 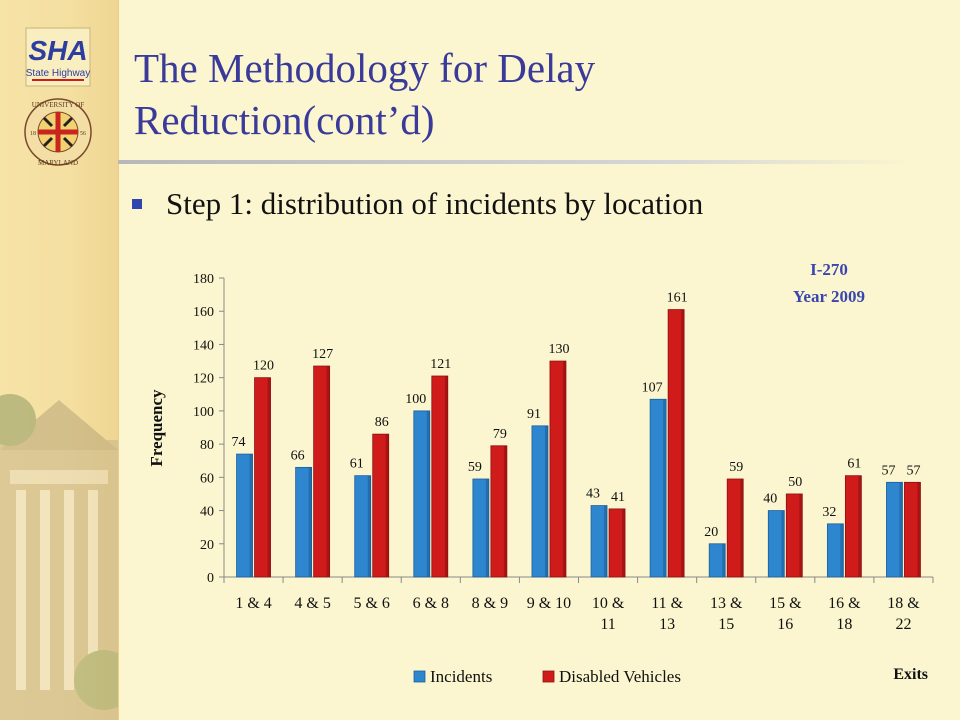 I want to click on umd-text-top: UNIVERSITY OF, so click(x=58, y=105).